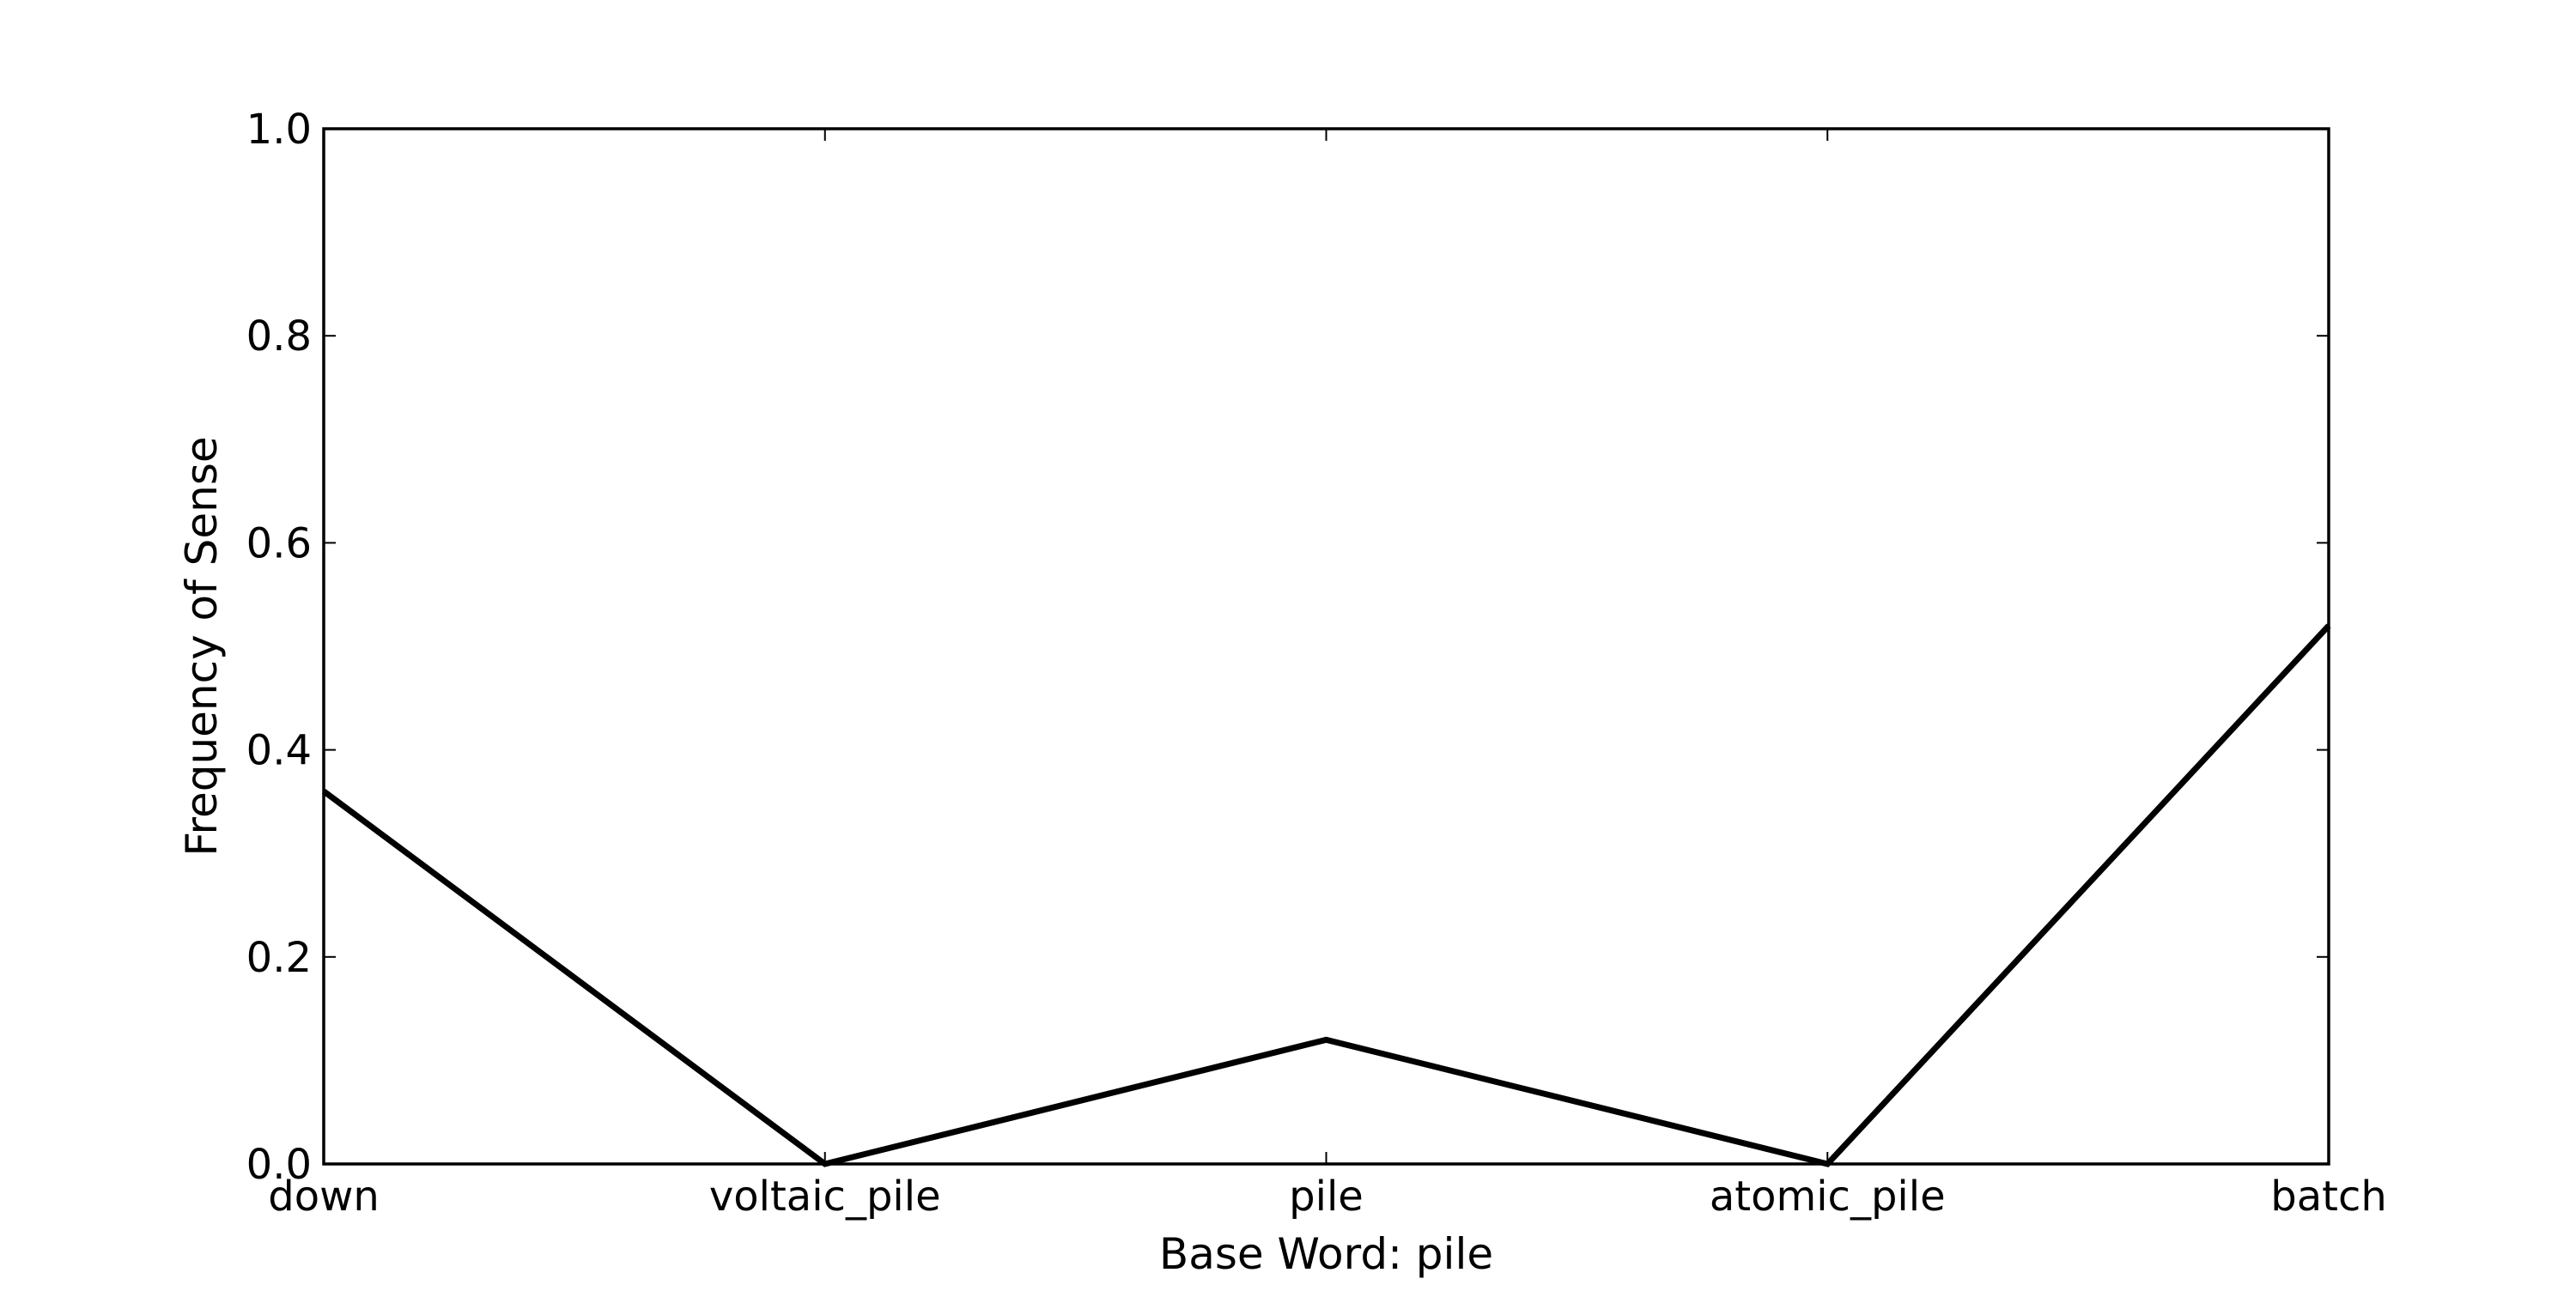 The width and height of the screenshot is (2576, 1291). What do you see at coordinates (279, 1165) in the screenshot?
I see `y-tick-label: 0.0` at bounding box center [279, 1165].